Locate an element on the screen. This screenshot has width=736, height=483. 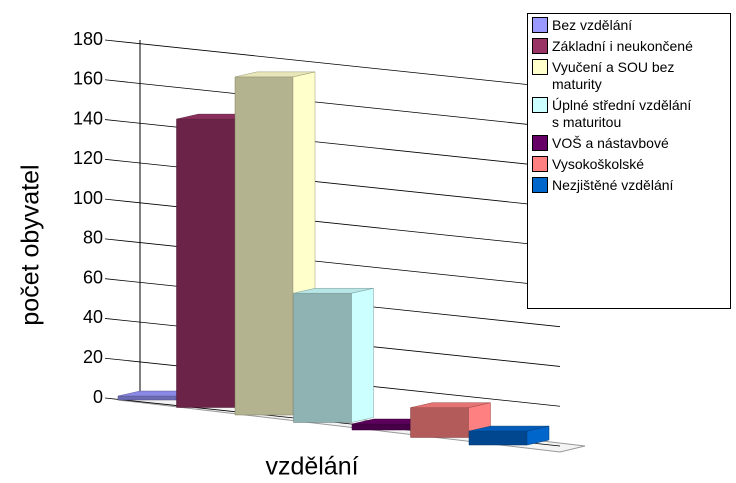
legend-entry: Vysokoškolské is located at coordinates (629, 164).